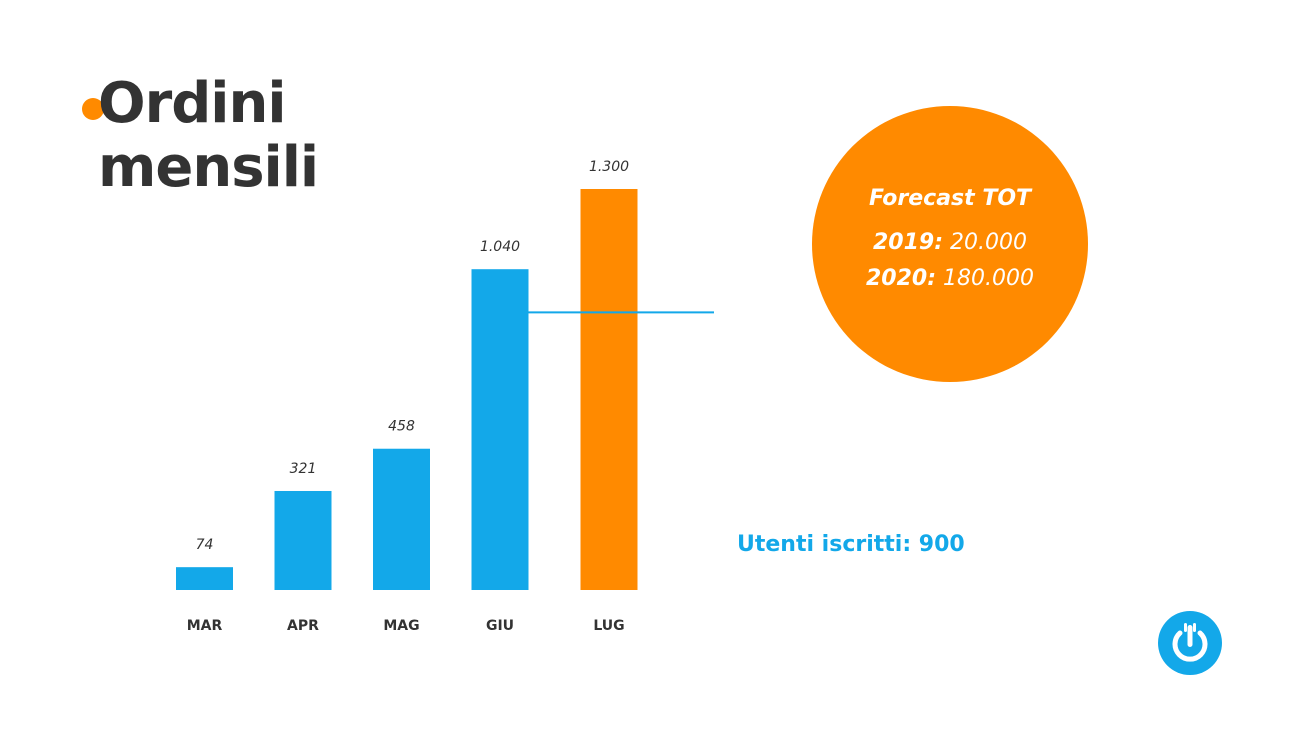 This screenshot has height=729, width=1296. What do you see at coordinates (609, 167) in the screenshot?
I see `value-label-lug: 1.300` at bounding box center [609, 167].